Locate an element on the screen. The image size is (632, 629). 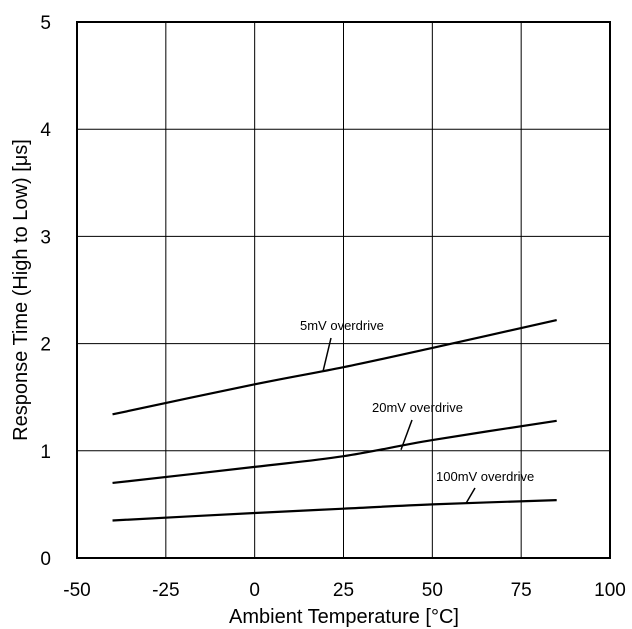
x-tick-label: 75 is located at coordinates (521, 590).